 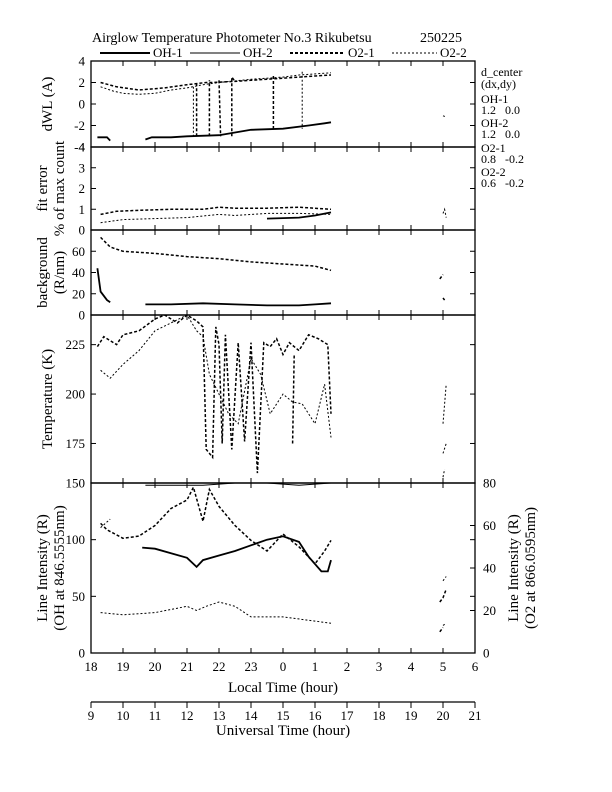 I want to click on y-axis-title-int: Line Intensity (R), so click(x=43, y=567).